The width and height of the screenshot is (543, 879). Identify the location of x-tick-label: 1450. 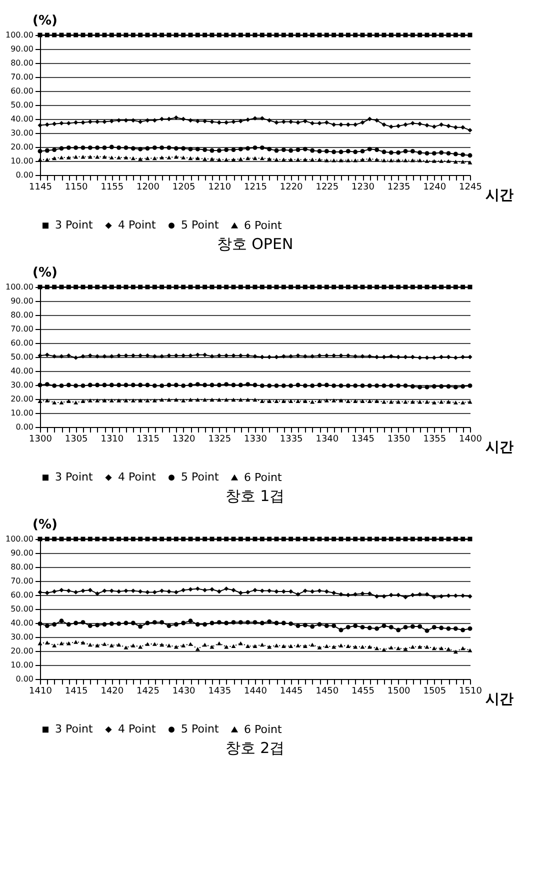
(327, 691).